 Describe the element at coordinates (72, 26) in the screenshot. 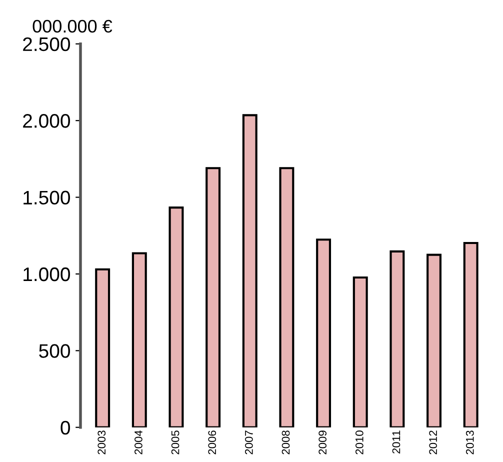

I see `y-axis-title: 000.000 €` at that location.